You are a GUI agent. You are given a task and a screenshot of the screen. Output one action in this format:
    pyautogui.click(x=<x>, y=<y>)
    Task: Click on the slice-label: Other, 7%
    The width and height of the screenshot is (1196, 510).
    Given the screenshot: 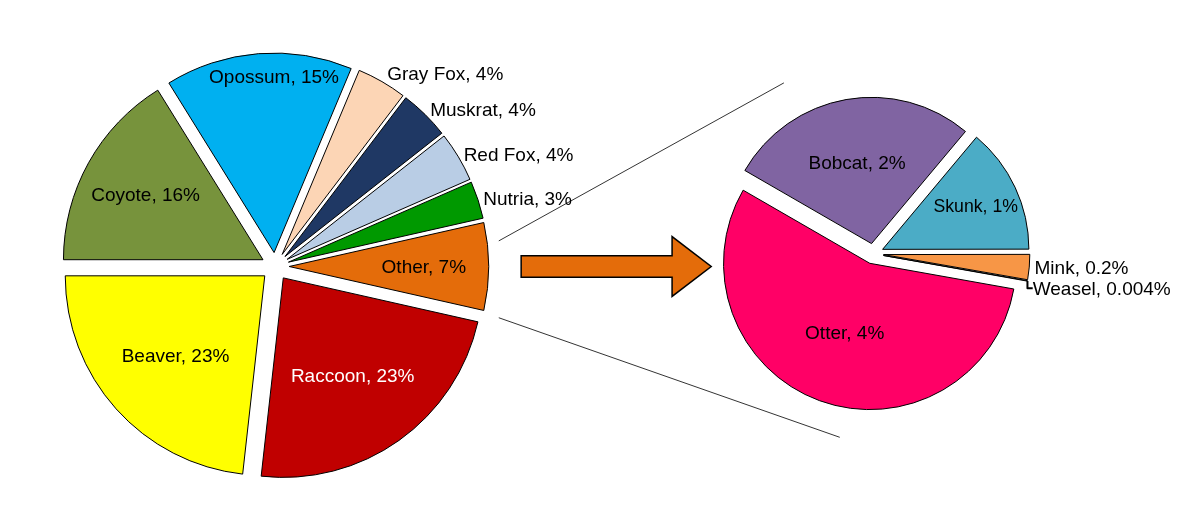 What is the action you would take?
    pyautogui.click(x=424, y=266)
    